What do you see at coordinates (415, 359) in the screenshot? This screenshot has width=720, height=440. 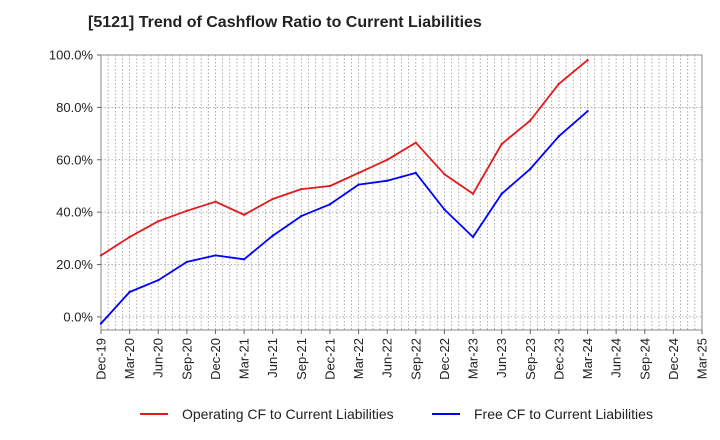 I see `x-tick-label: Sep-22` at bounding box center [415, 359].